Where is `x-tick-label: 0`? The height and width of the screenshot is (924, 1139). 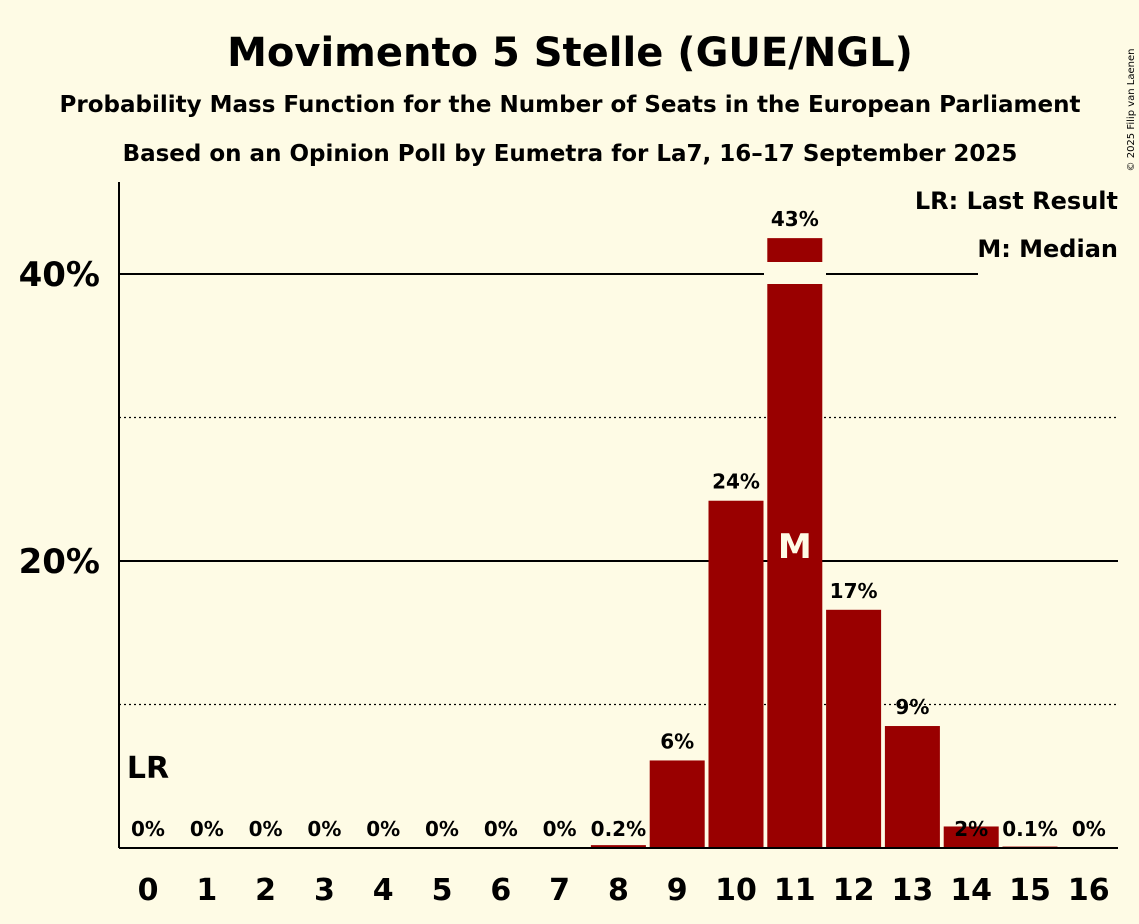
x-tick-label: 0 is located at coordinates (148, 890).